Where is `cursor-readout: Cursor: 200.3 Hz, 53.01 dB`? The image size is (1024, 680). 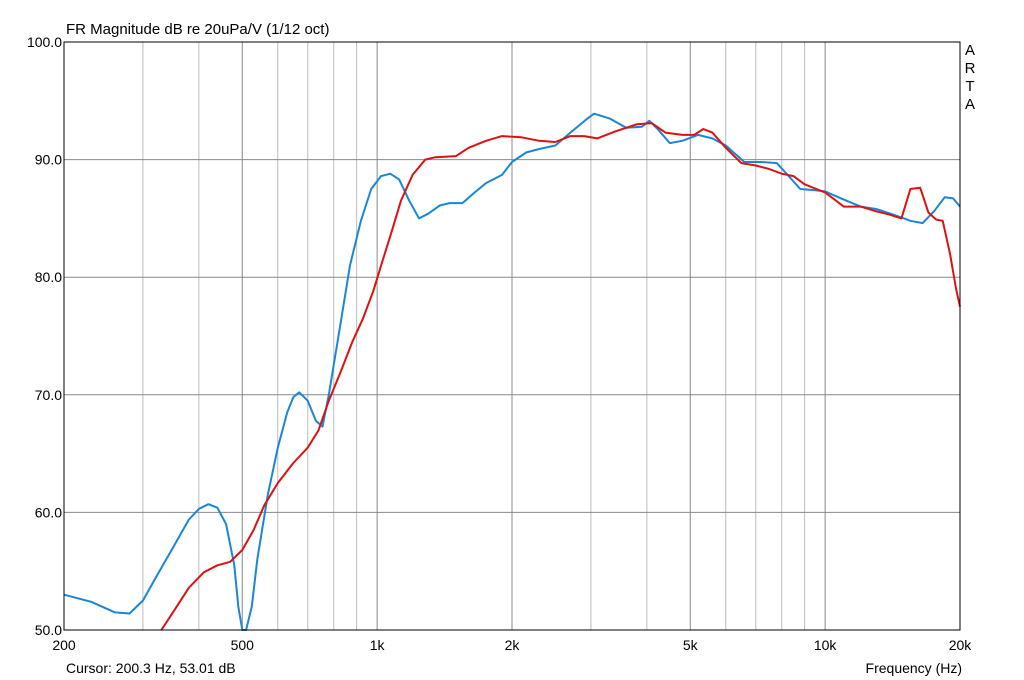 cursor-readout: Cursor: 200.3 Hz, 53.01 dB is located at coordinates (151, 668).